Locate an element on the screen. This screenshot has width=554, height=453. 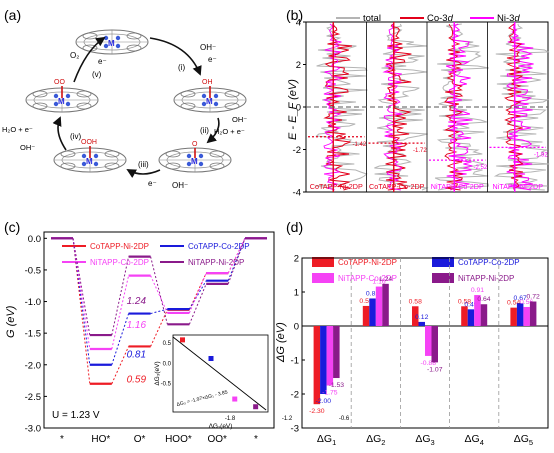
column-label: NiTAPP-Ni-2DP is located at coordinates (517, 186).